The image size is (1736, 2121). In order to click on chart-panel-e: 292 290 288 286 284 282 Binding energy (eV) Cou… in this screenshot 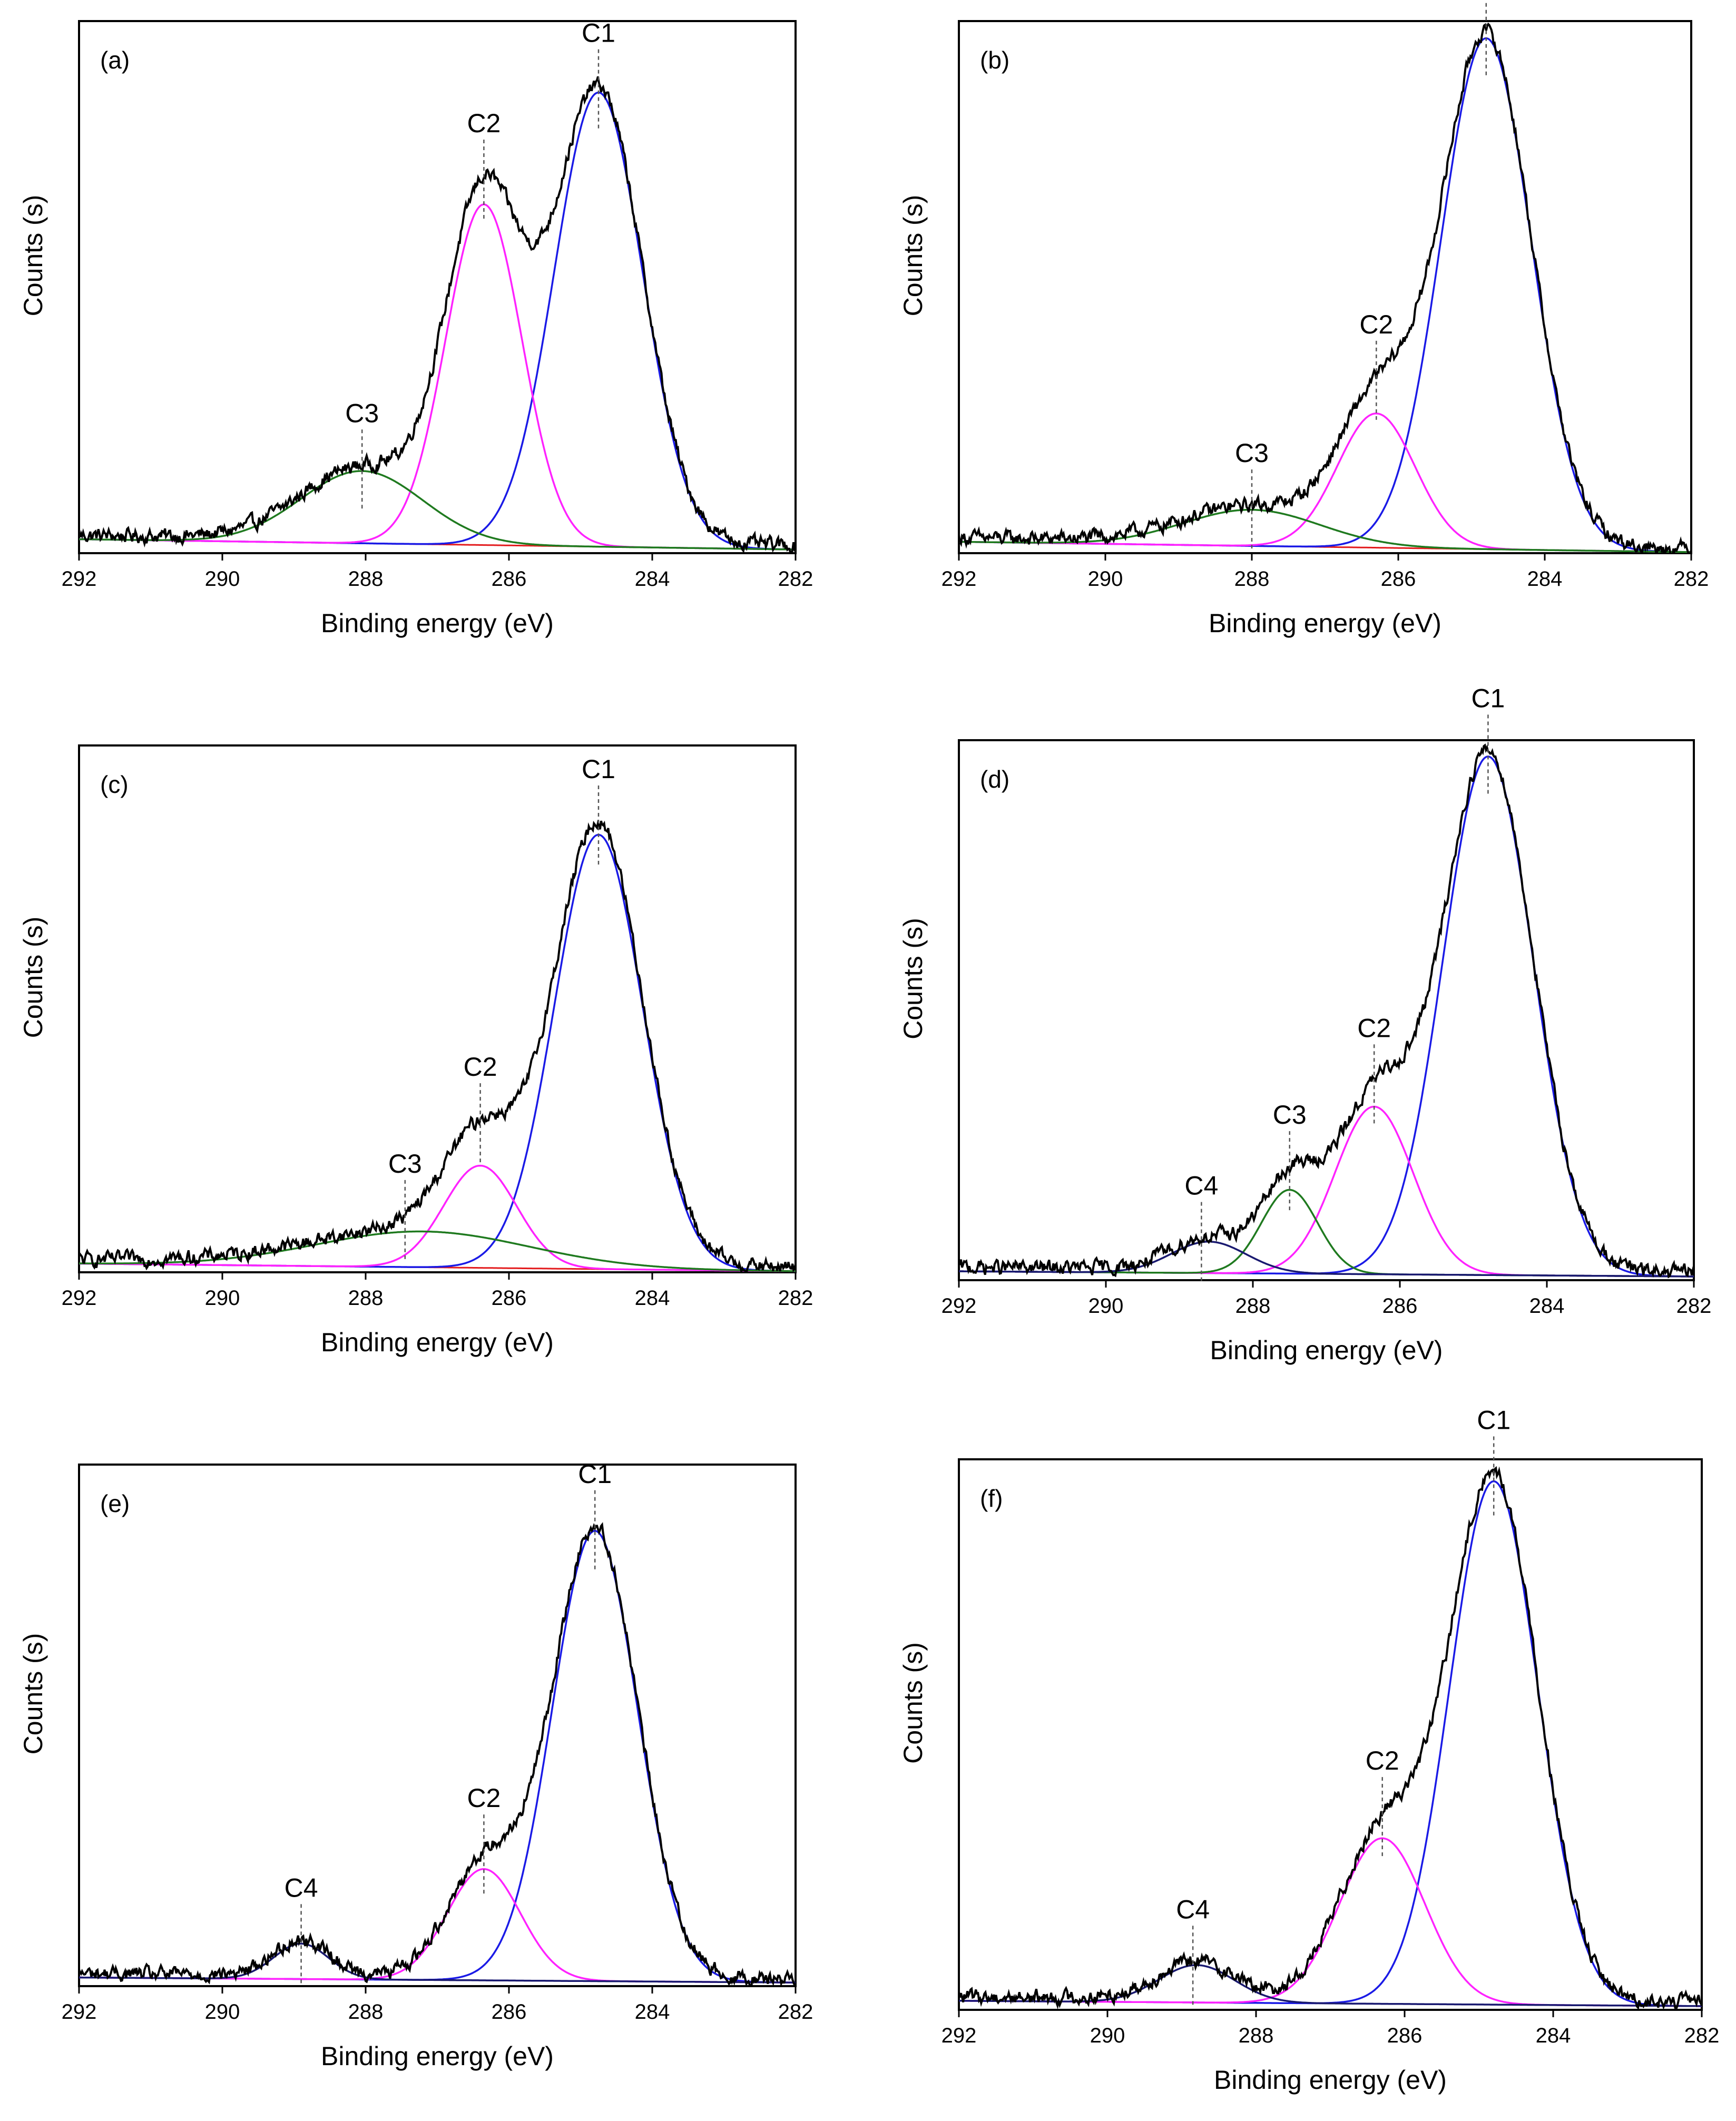, I will do `click(415, 1765)`.